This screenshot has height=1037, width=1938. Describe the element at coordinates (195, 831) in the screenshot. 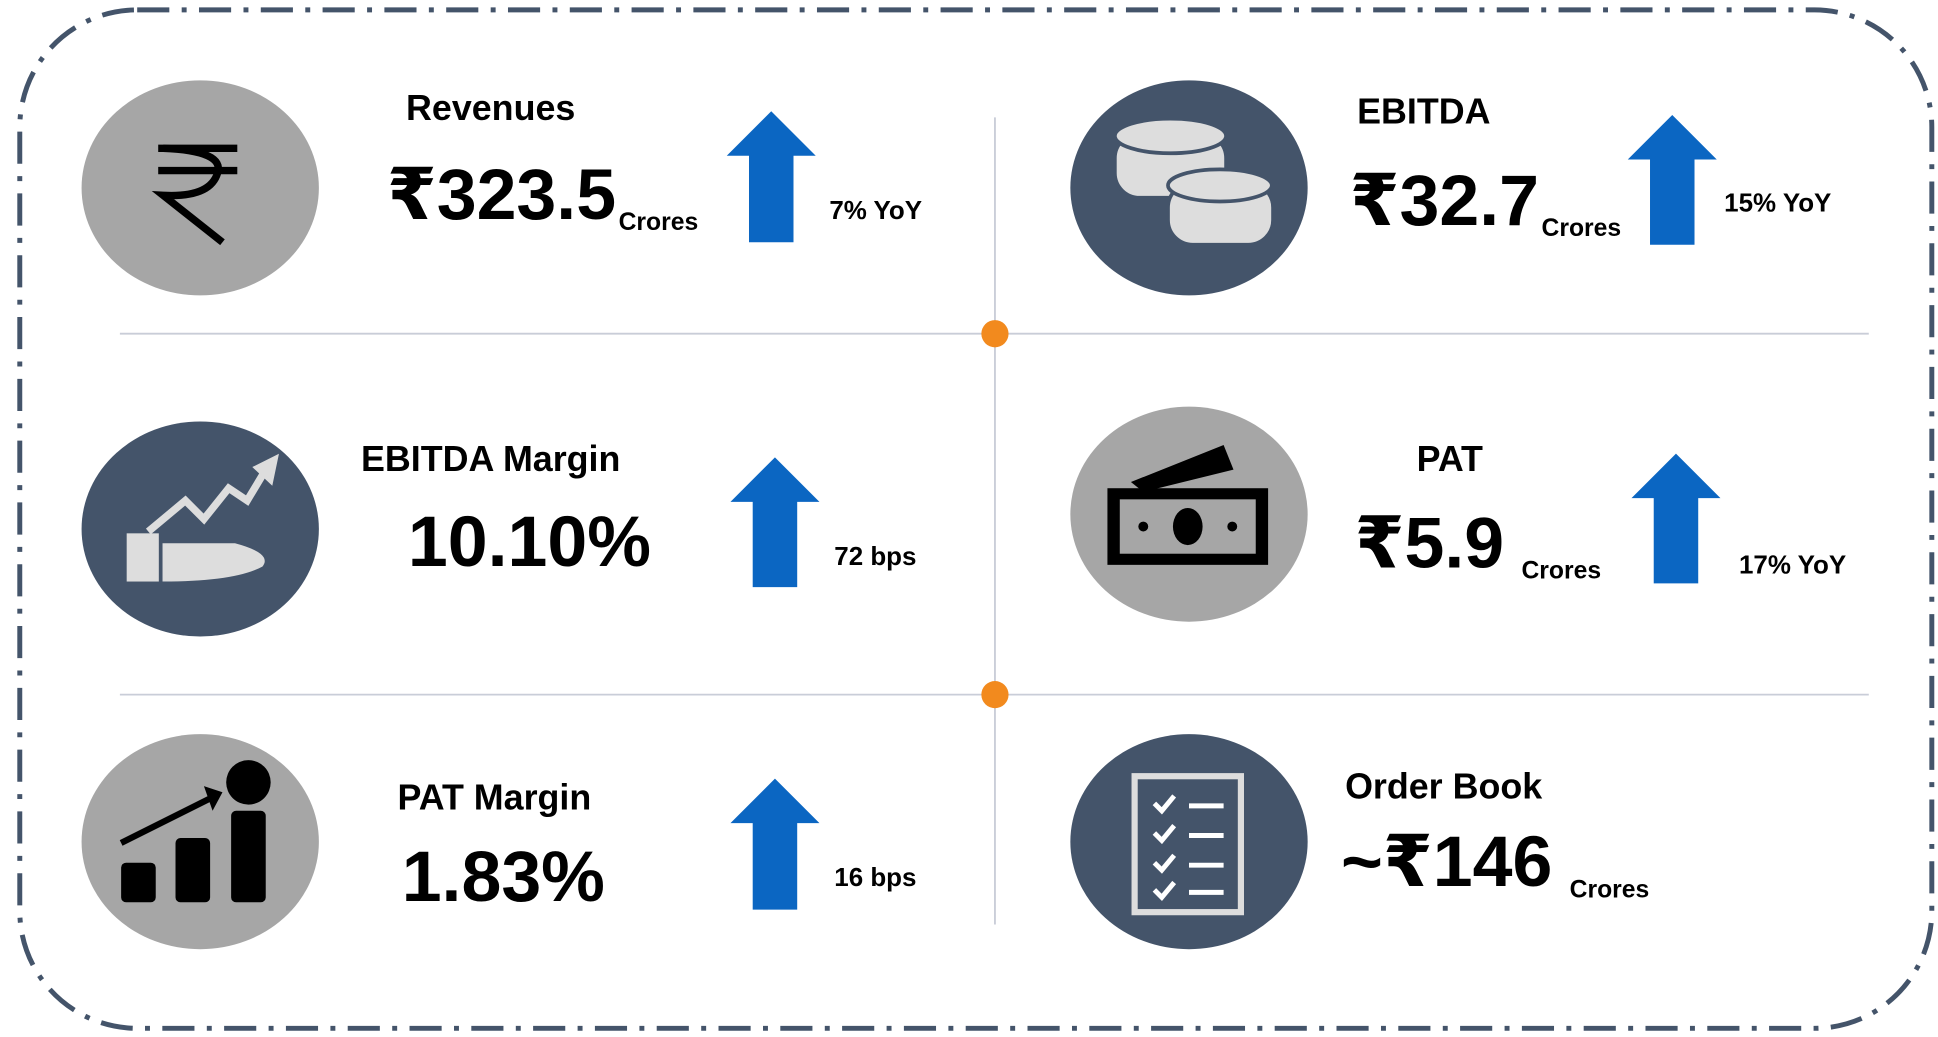

I see `chart-icon` at that location.